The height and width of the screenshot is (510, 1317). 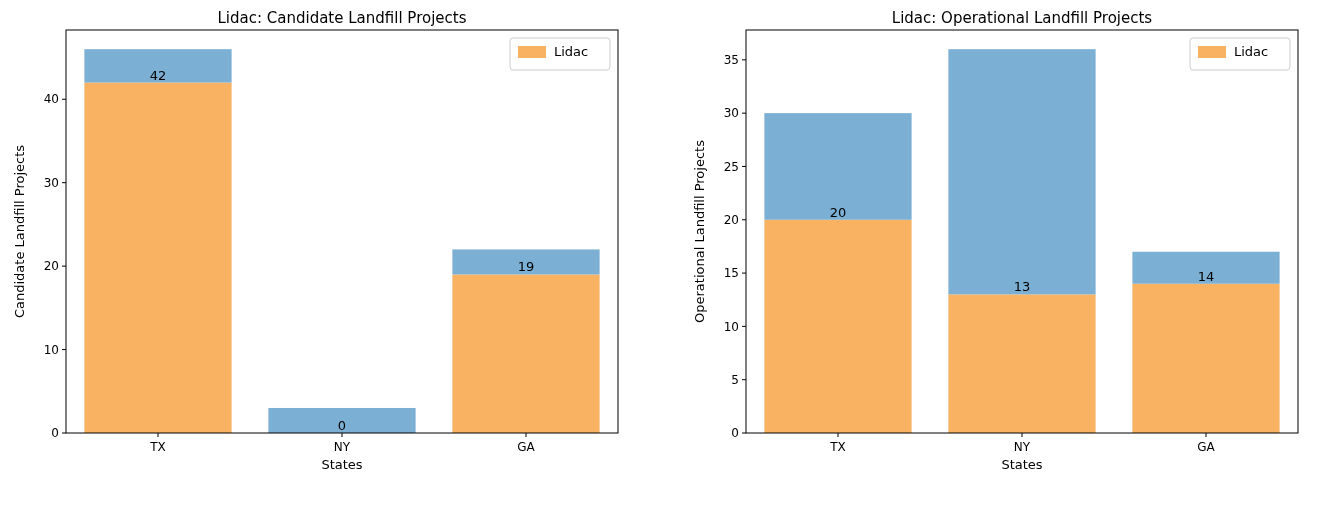 I want to click on y-tick-label: 15, so click(x=731, y=273).